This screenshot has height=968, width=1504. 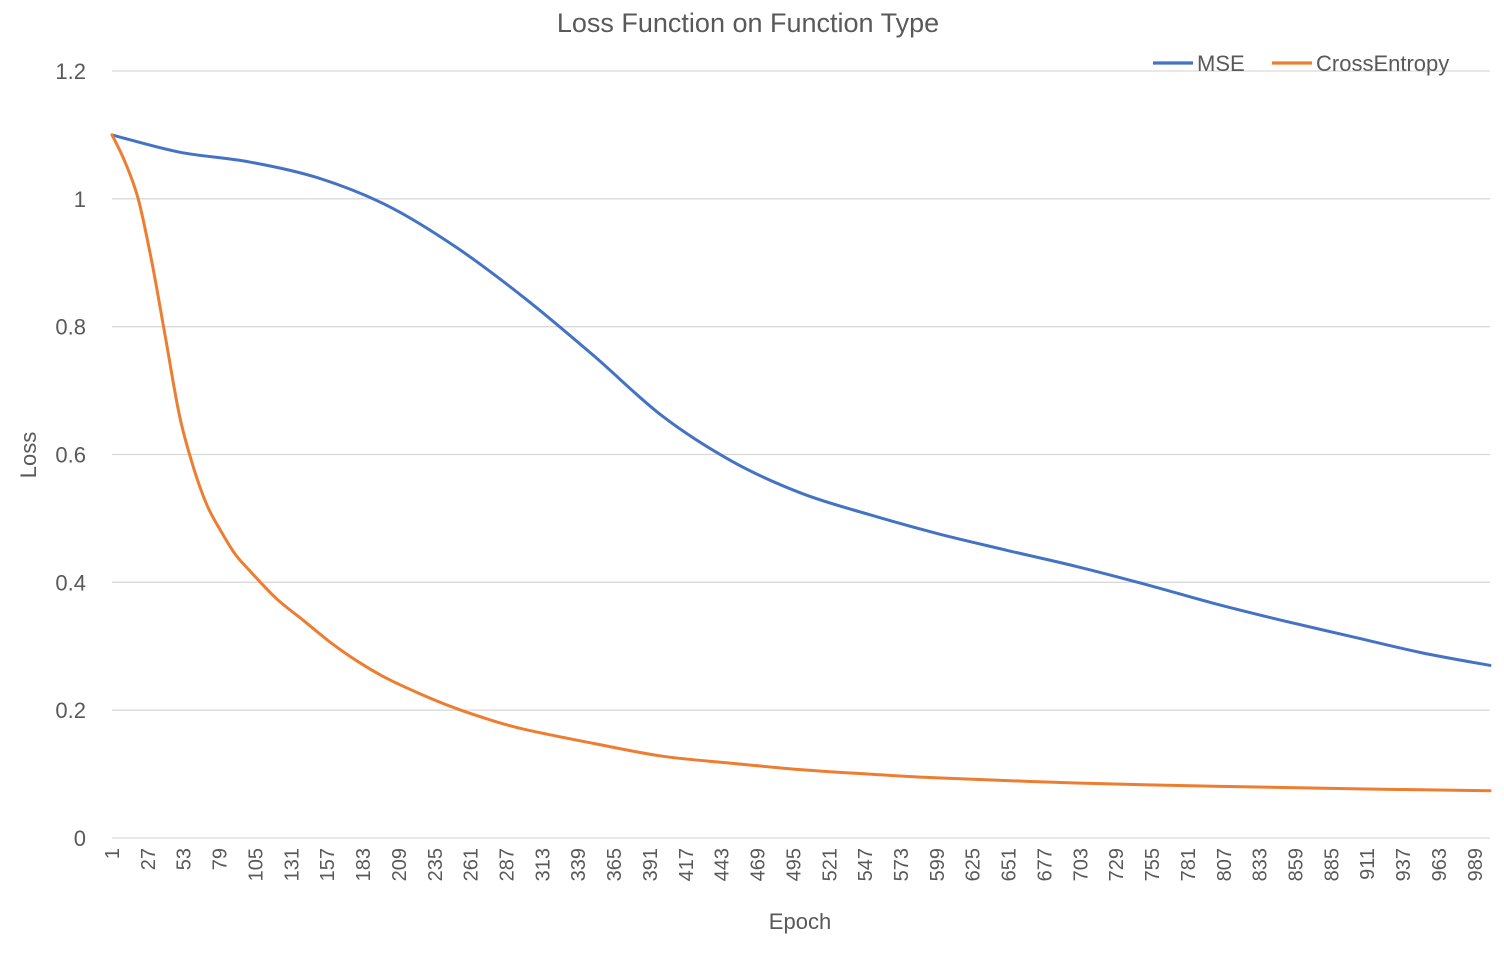 I want to click on x-tick-label: 27, so click(x=149, y=859).